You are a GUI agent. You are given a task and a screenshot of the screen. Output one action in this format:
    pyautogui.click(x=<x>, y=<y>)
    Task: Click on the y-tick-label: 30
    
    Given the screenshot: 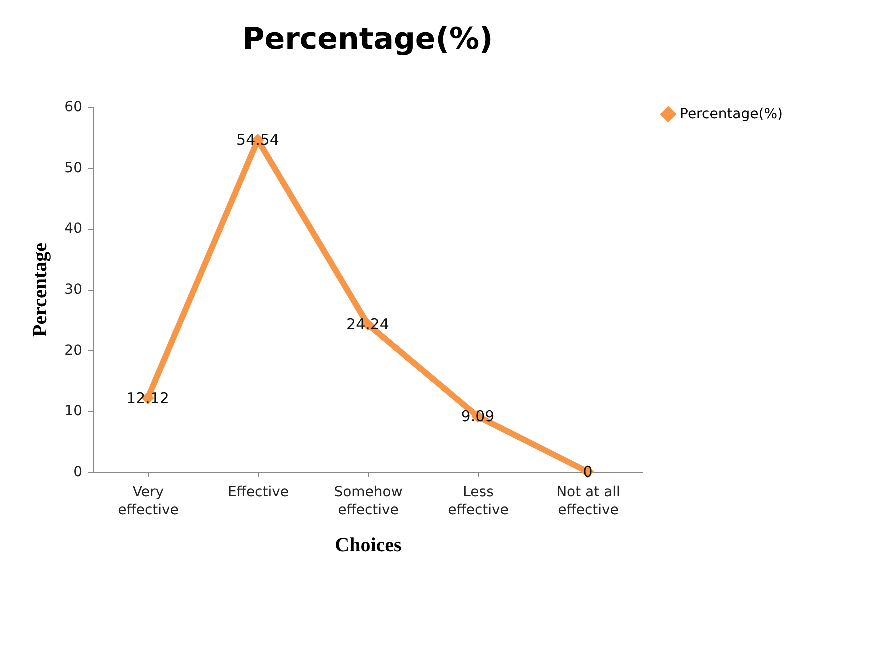 What is the action you would take?
    pyautogui.click(x=73, y=290)
    